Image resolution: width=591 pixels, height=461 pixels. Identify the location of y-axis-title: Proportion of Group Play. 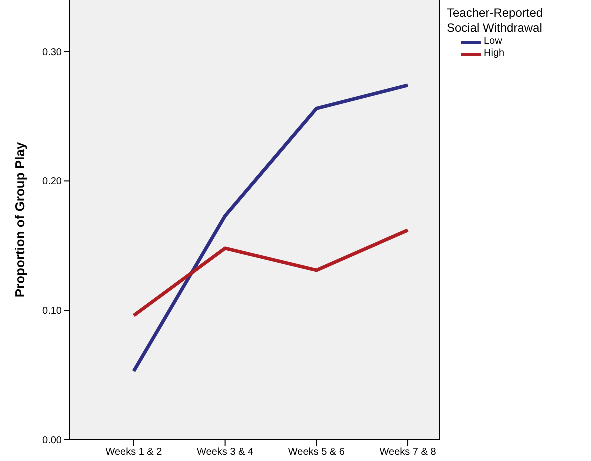
(20, 220).